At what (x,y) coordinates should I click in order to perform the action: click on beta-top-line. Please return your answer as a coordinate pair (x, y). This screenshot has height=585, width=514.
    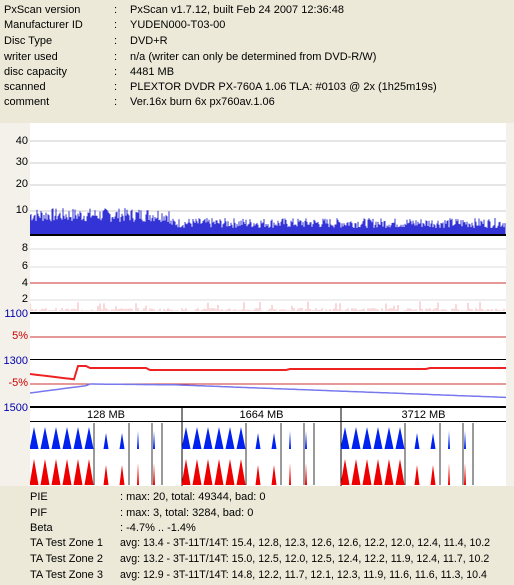
    Looking at the image, I should click on (268, 359).